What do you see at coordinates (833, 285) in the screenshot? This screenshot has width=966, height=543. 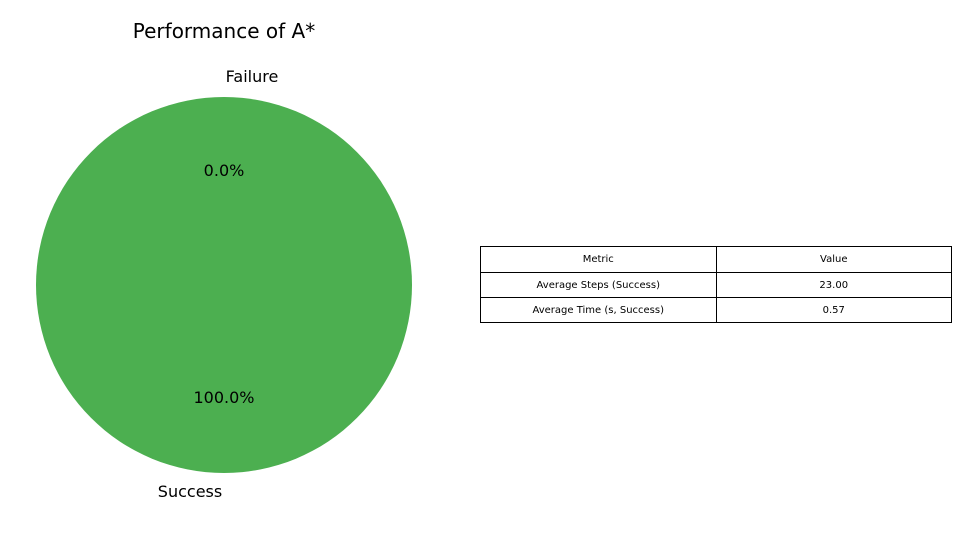 I see `value-cell: 23.00` at bounding box center [833, 285].